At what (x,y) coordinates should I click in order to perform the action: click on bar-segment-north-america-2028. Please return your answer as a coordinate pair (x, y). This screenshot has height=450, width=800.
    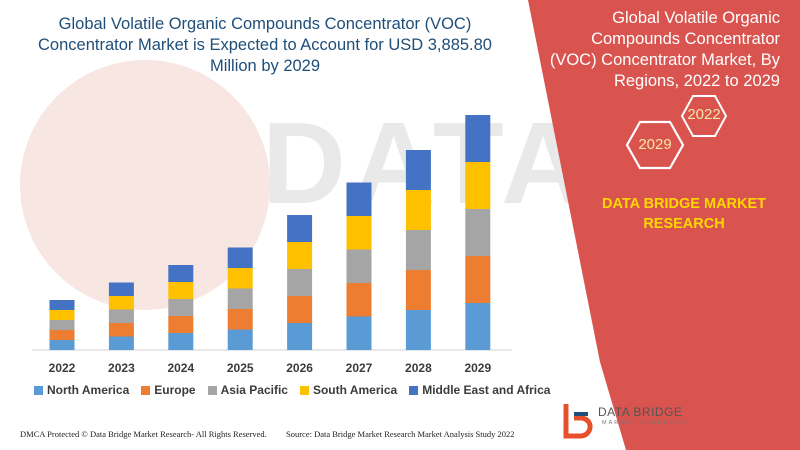
    Looking at the image, I should click on (418, 330).